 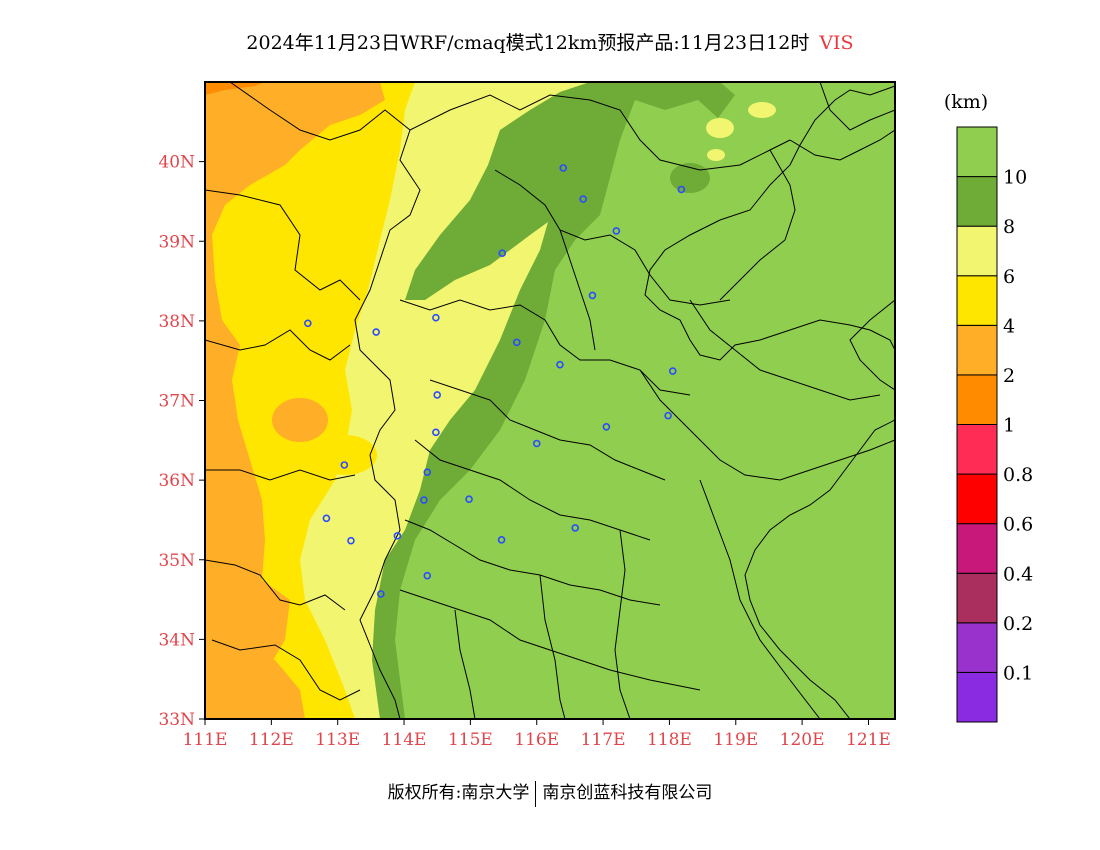 What do you see at coordinates (176, 720) in the screenshot?
I see `y-tick-label: 33N` at bounding box center [176, 720].